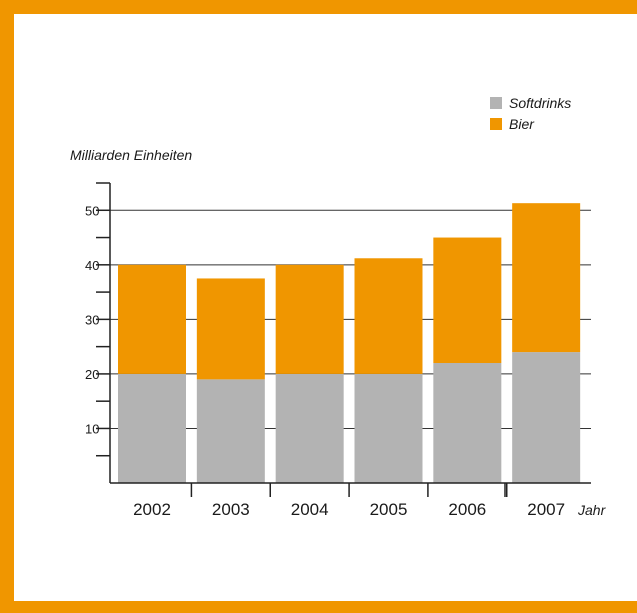  What do you see at coordinates (388, 428) in the screenshot?
I see `bar-softdrinks-2005` at bounding box center [388, 428].